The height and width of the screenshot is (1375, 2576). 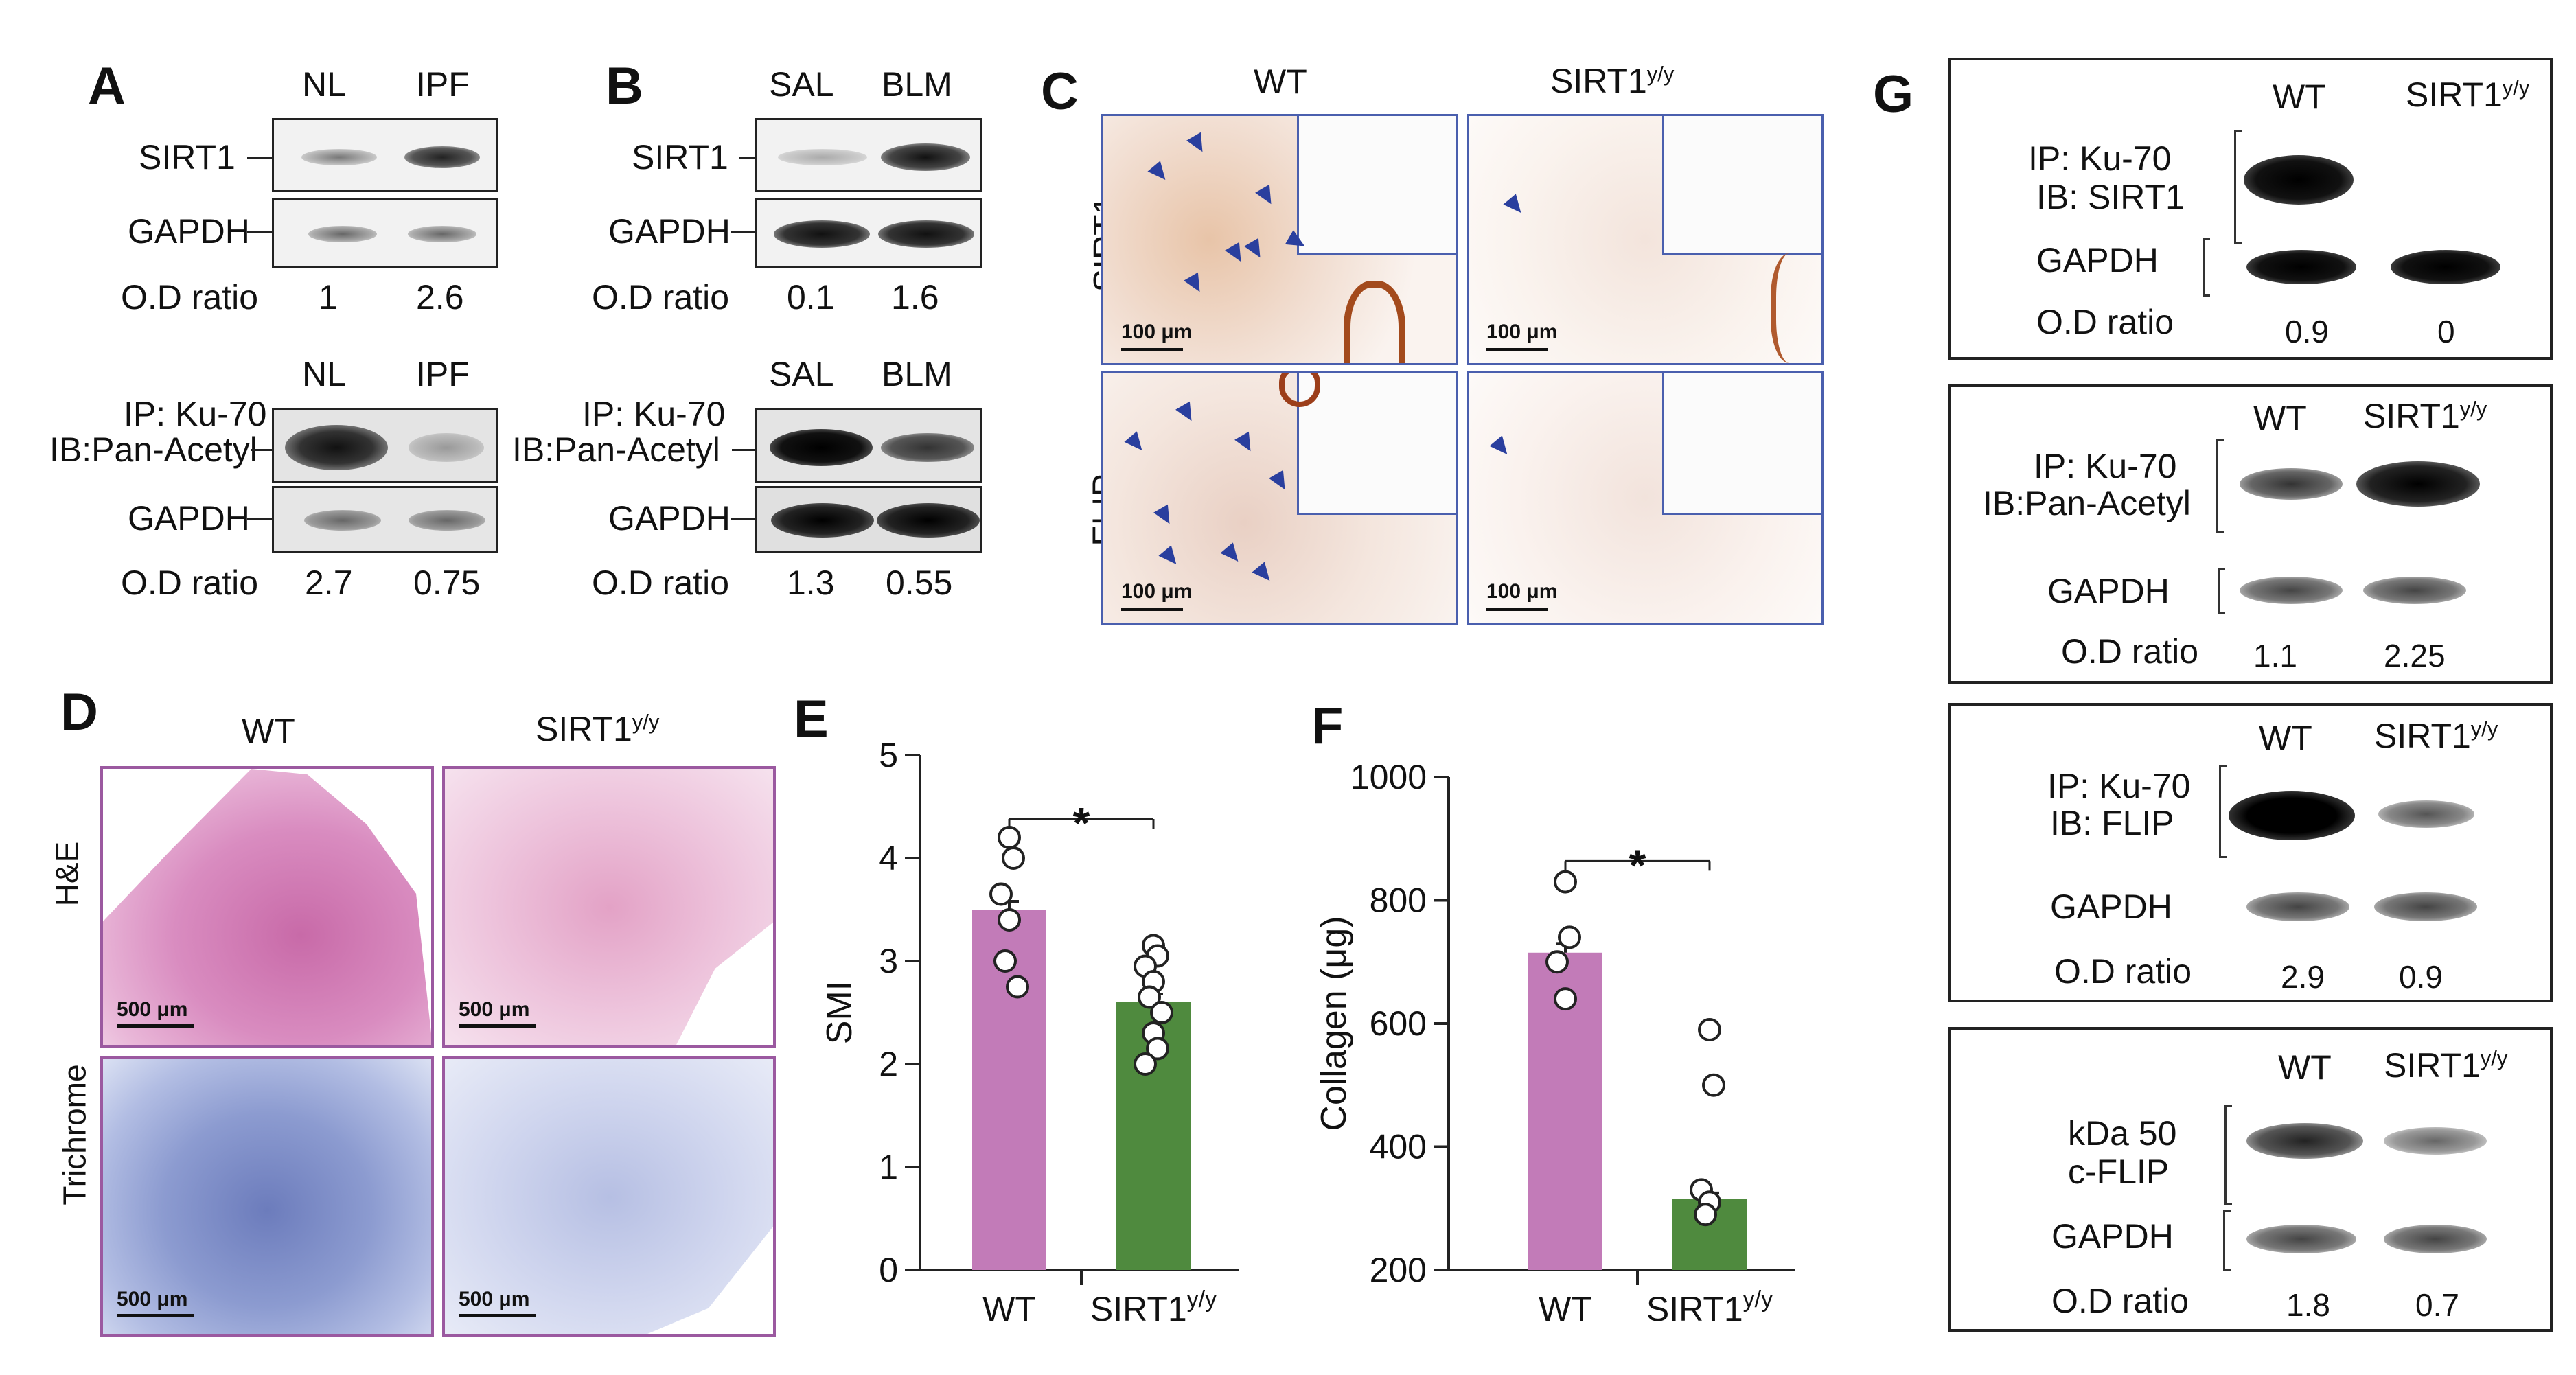 I want to click on panel-d-row2: Trichrome, so click(x=74, y=1134).